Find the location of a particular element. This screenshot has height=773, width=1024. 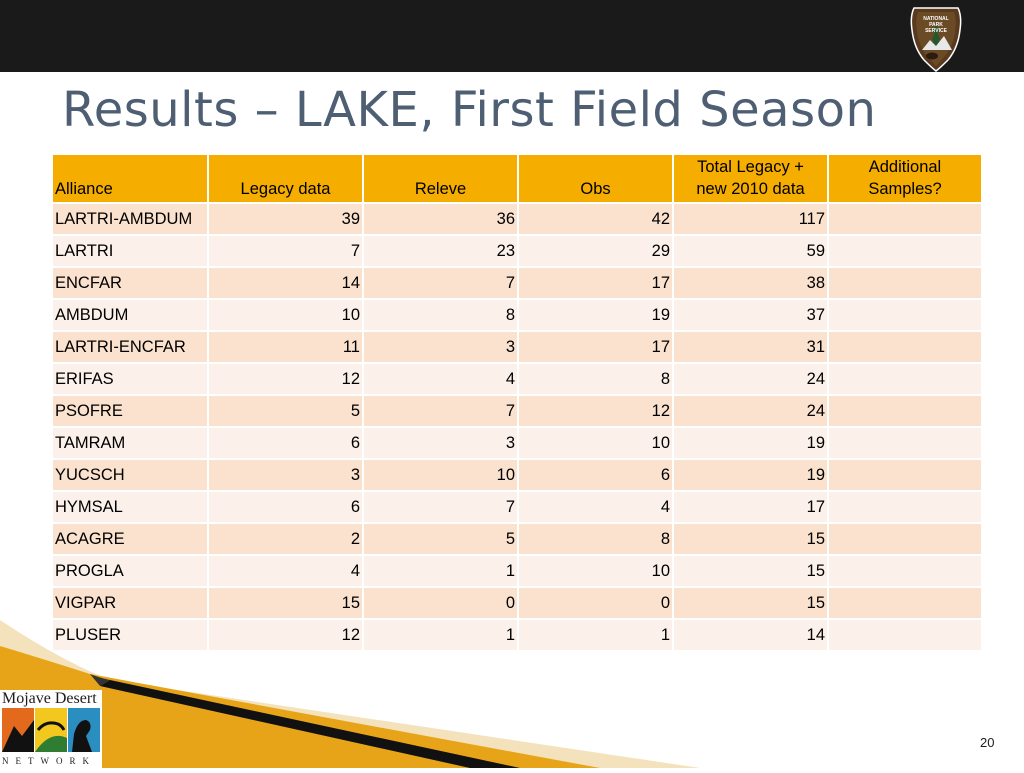

cell-releve: 10 is located at coordinates (440, 475).